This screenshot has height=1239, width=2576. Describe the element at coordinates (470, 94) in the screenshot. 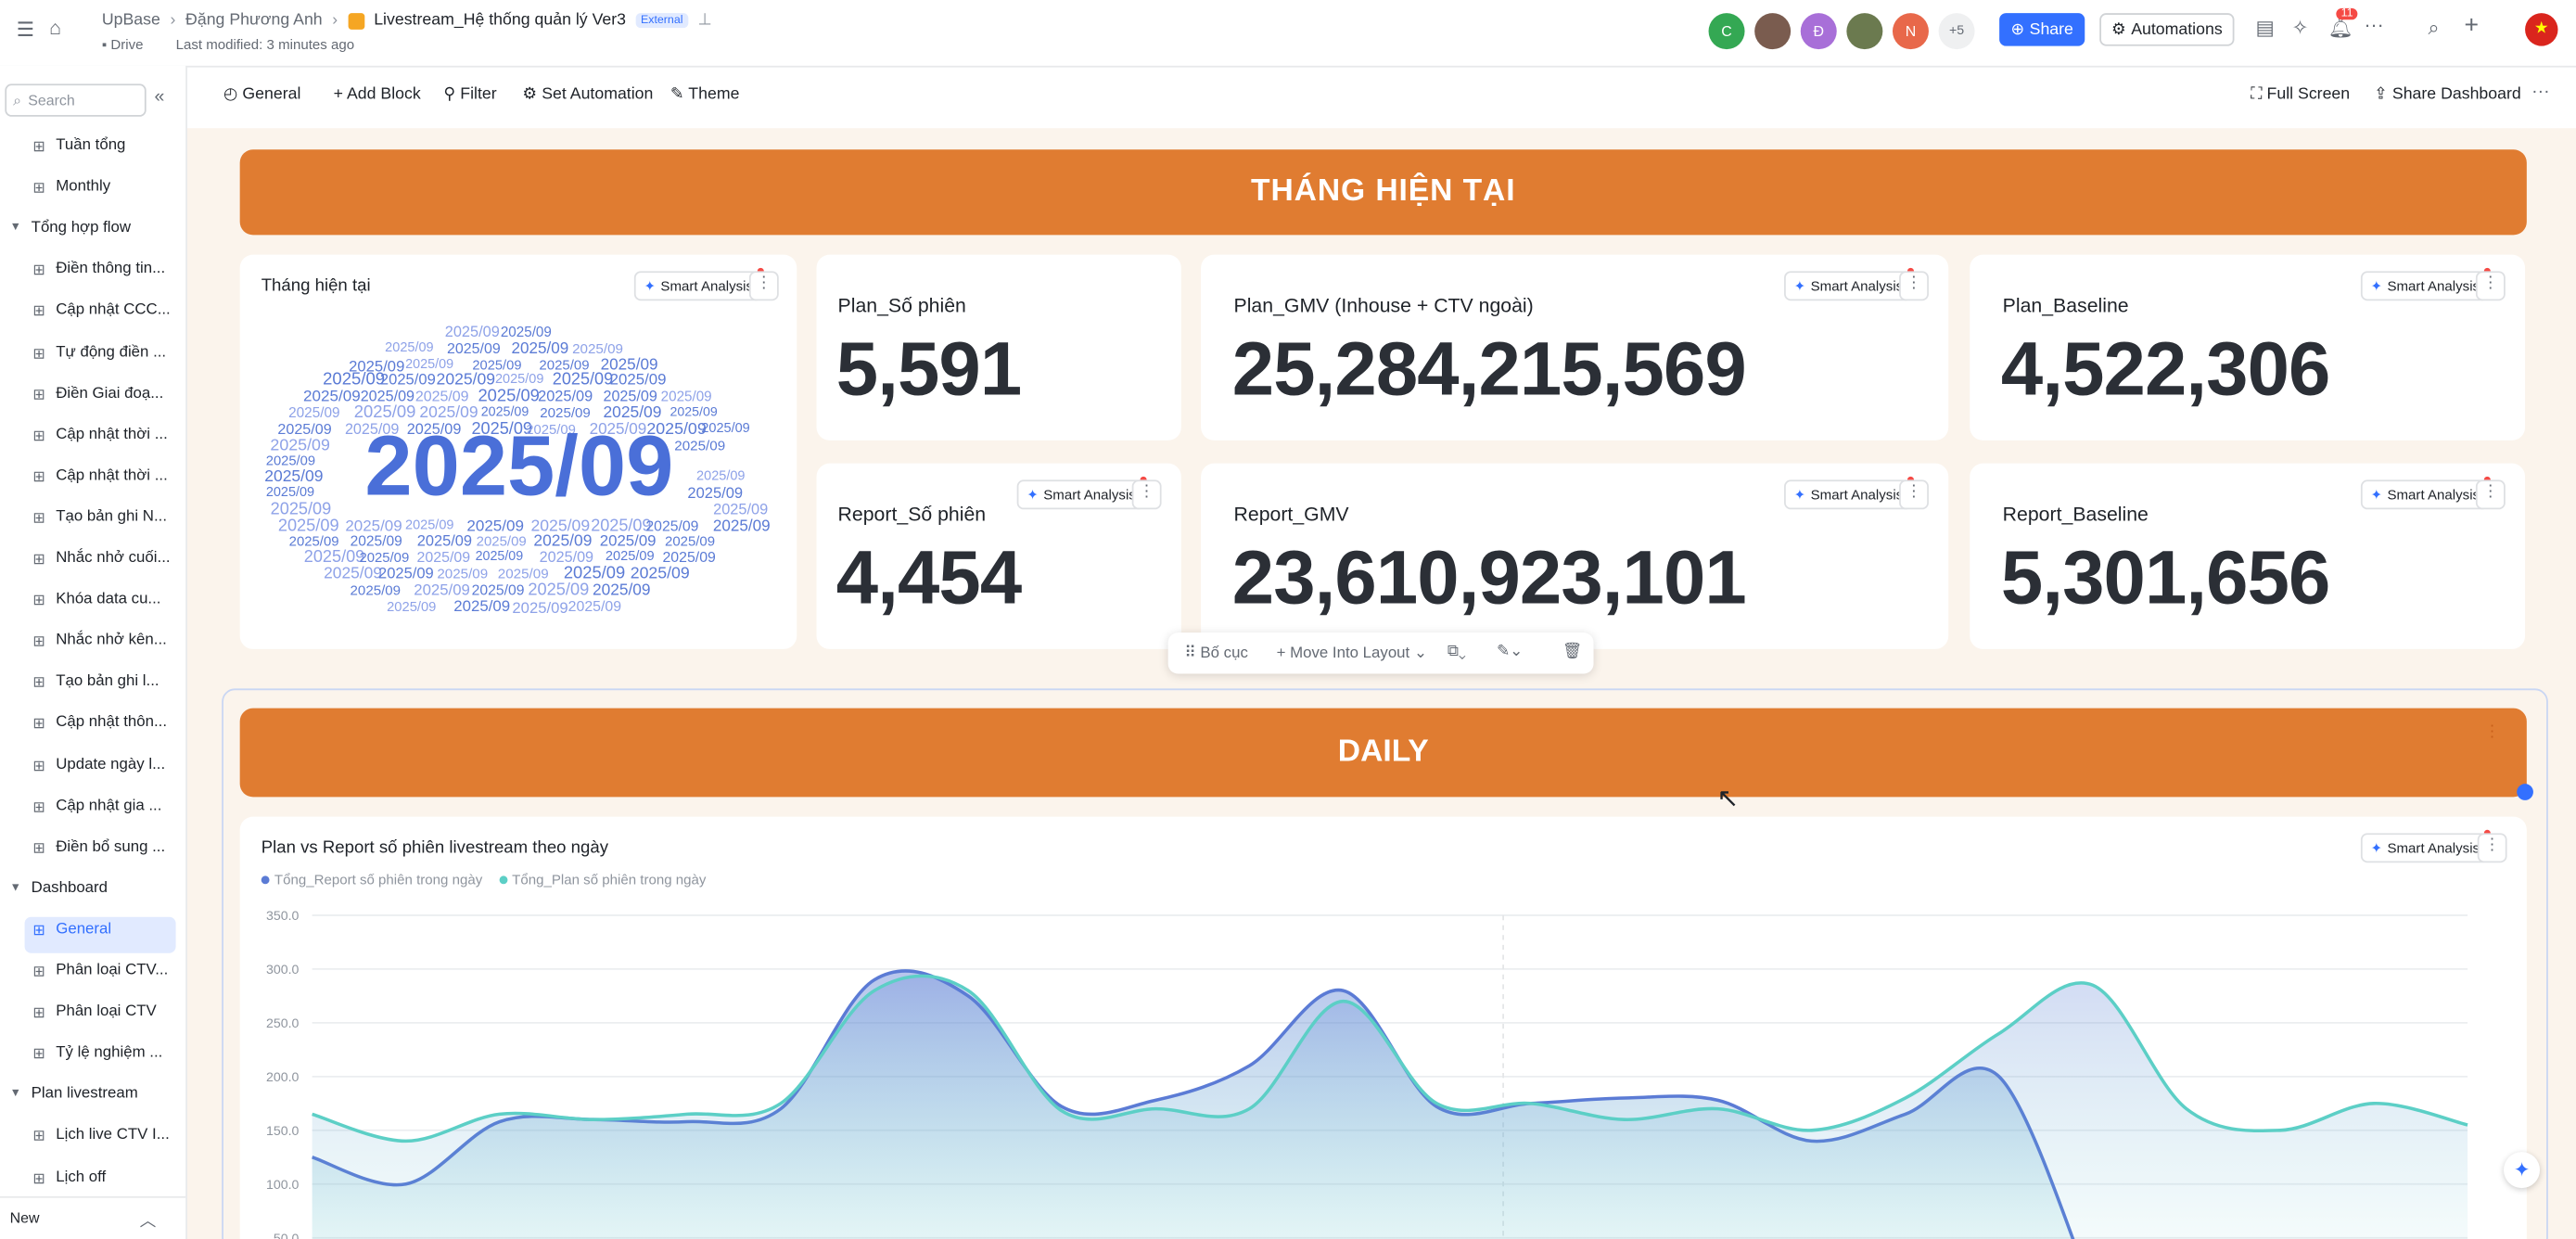

I see `toolbar-button: ⚲ Filter` at that location.